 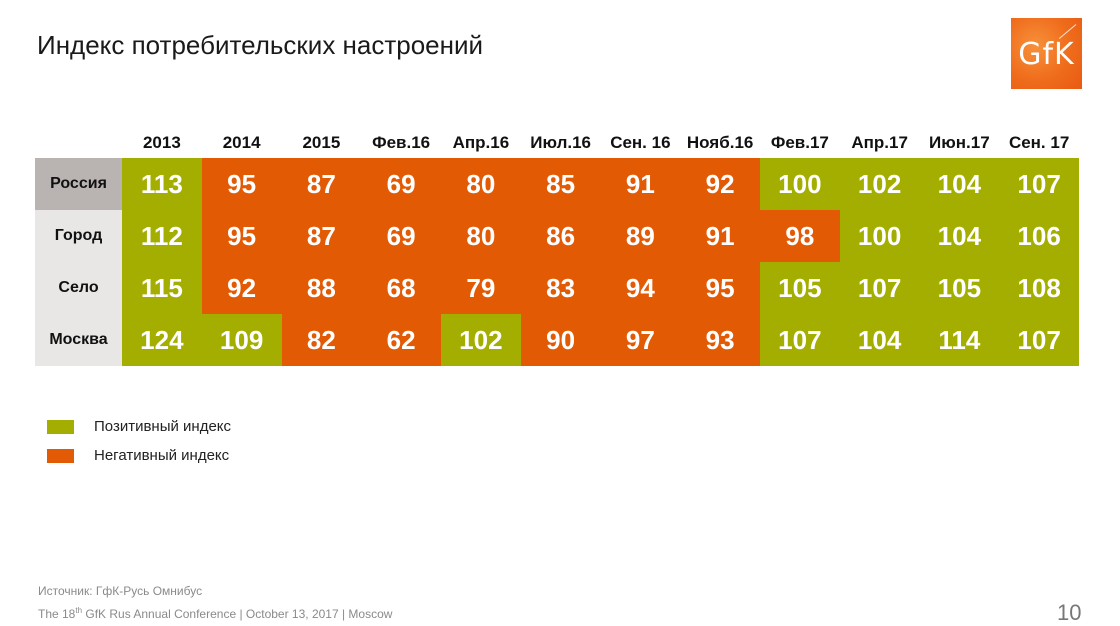 I want to click on negative-cell: 86, so click(x=560, y=236).